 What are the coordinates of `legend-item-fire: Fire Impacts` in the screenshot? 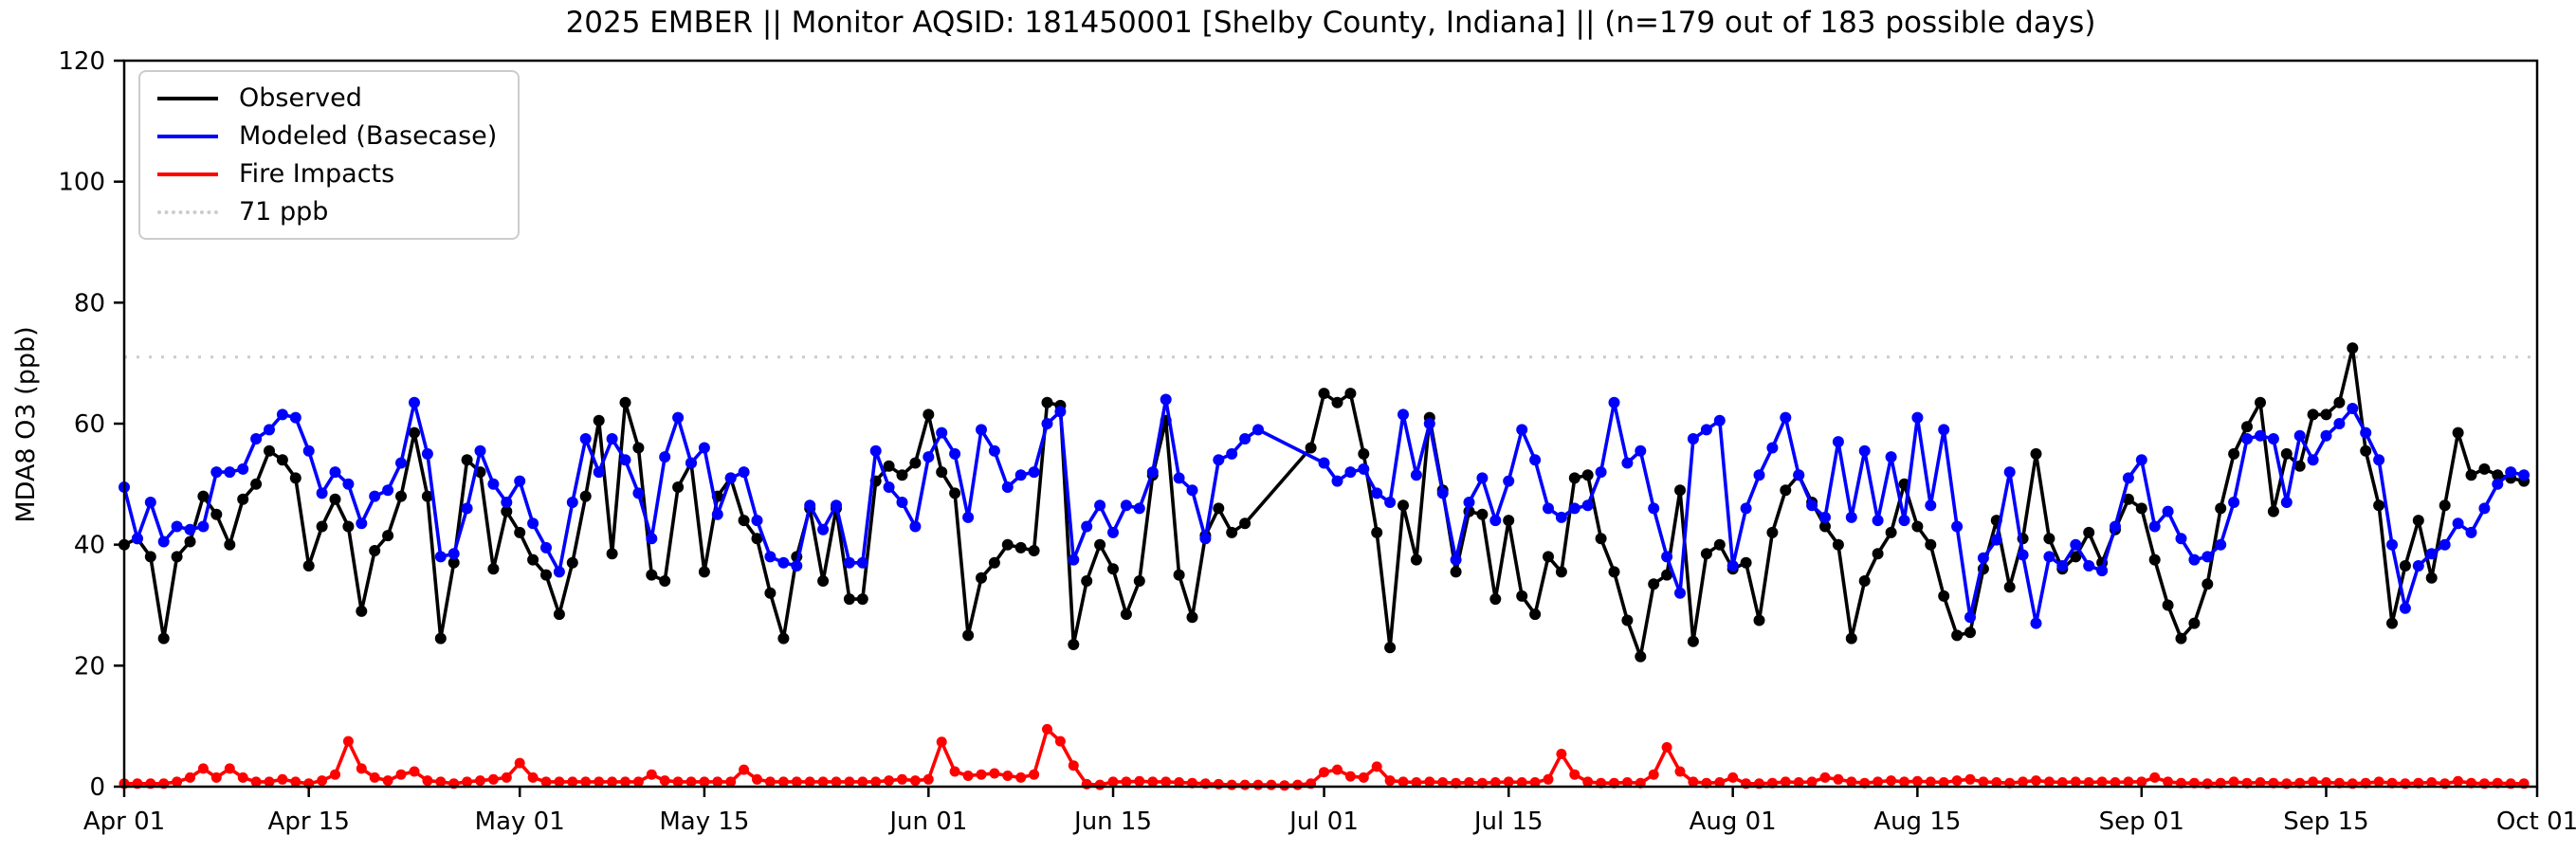 It's located at (327, 174).